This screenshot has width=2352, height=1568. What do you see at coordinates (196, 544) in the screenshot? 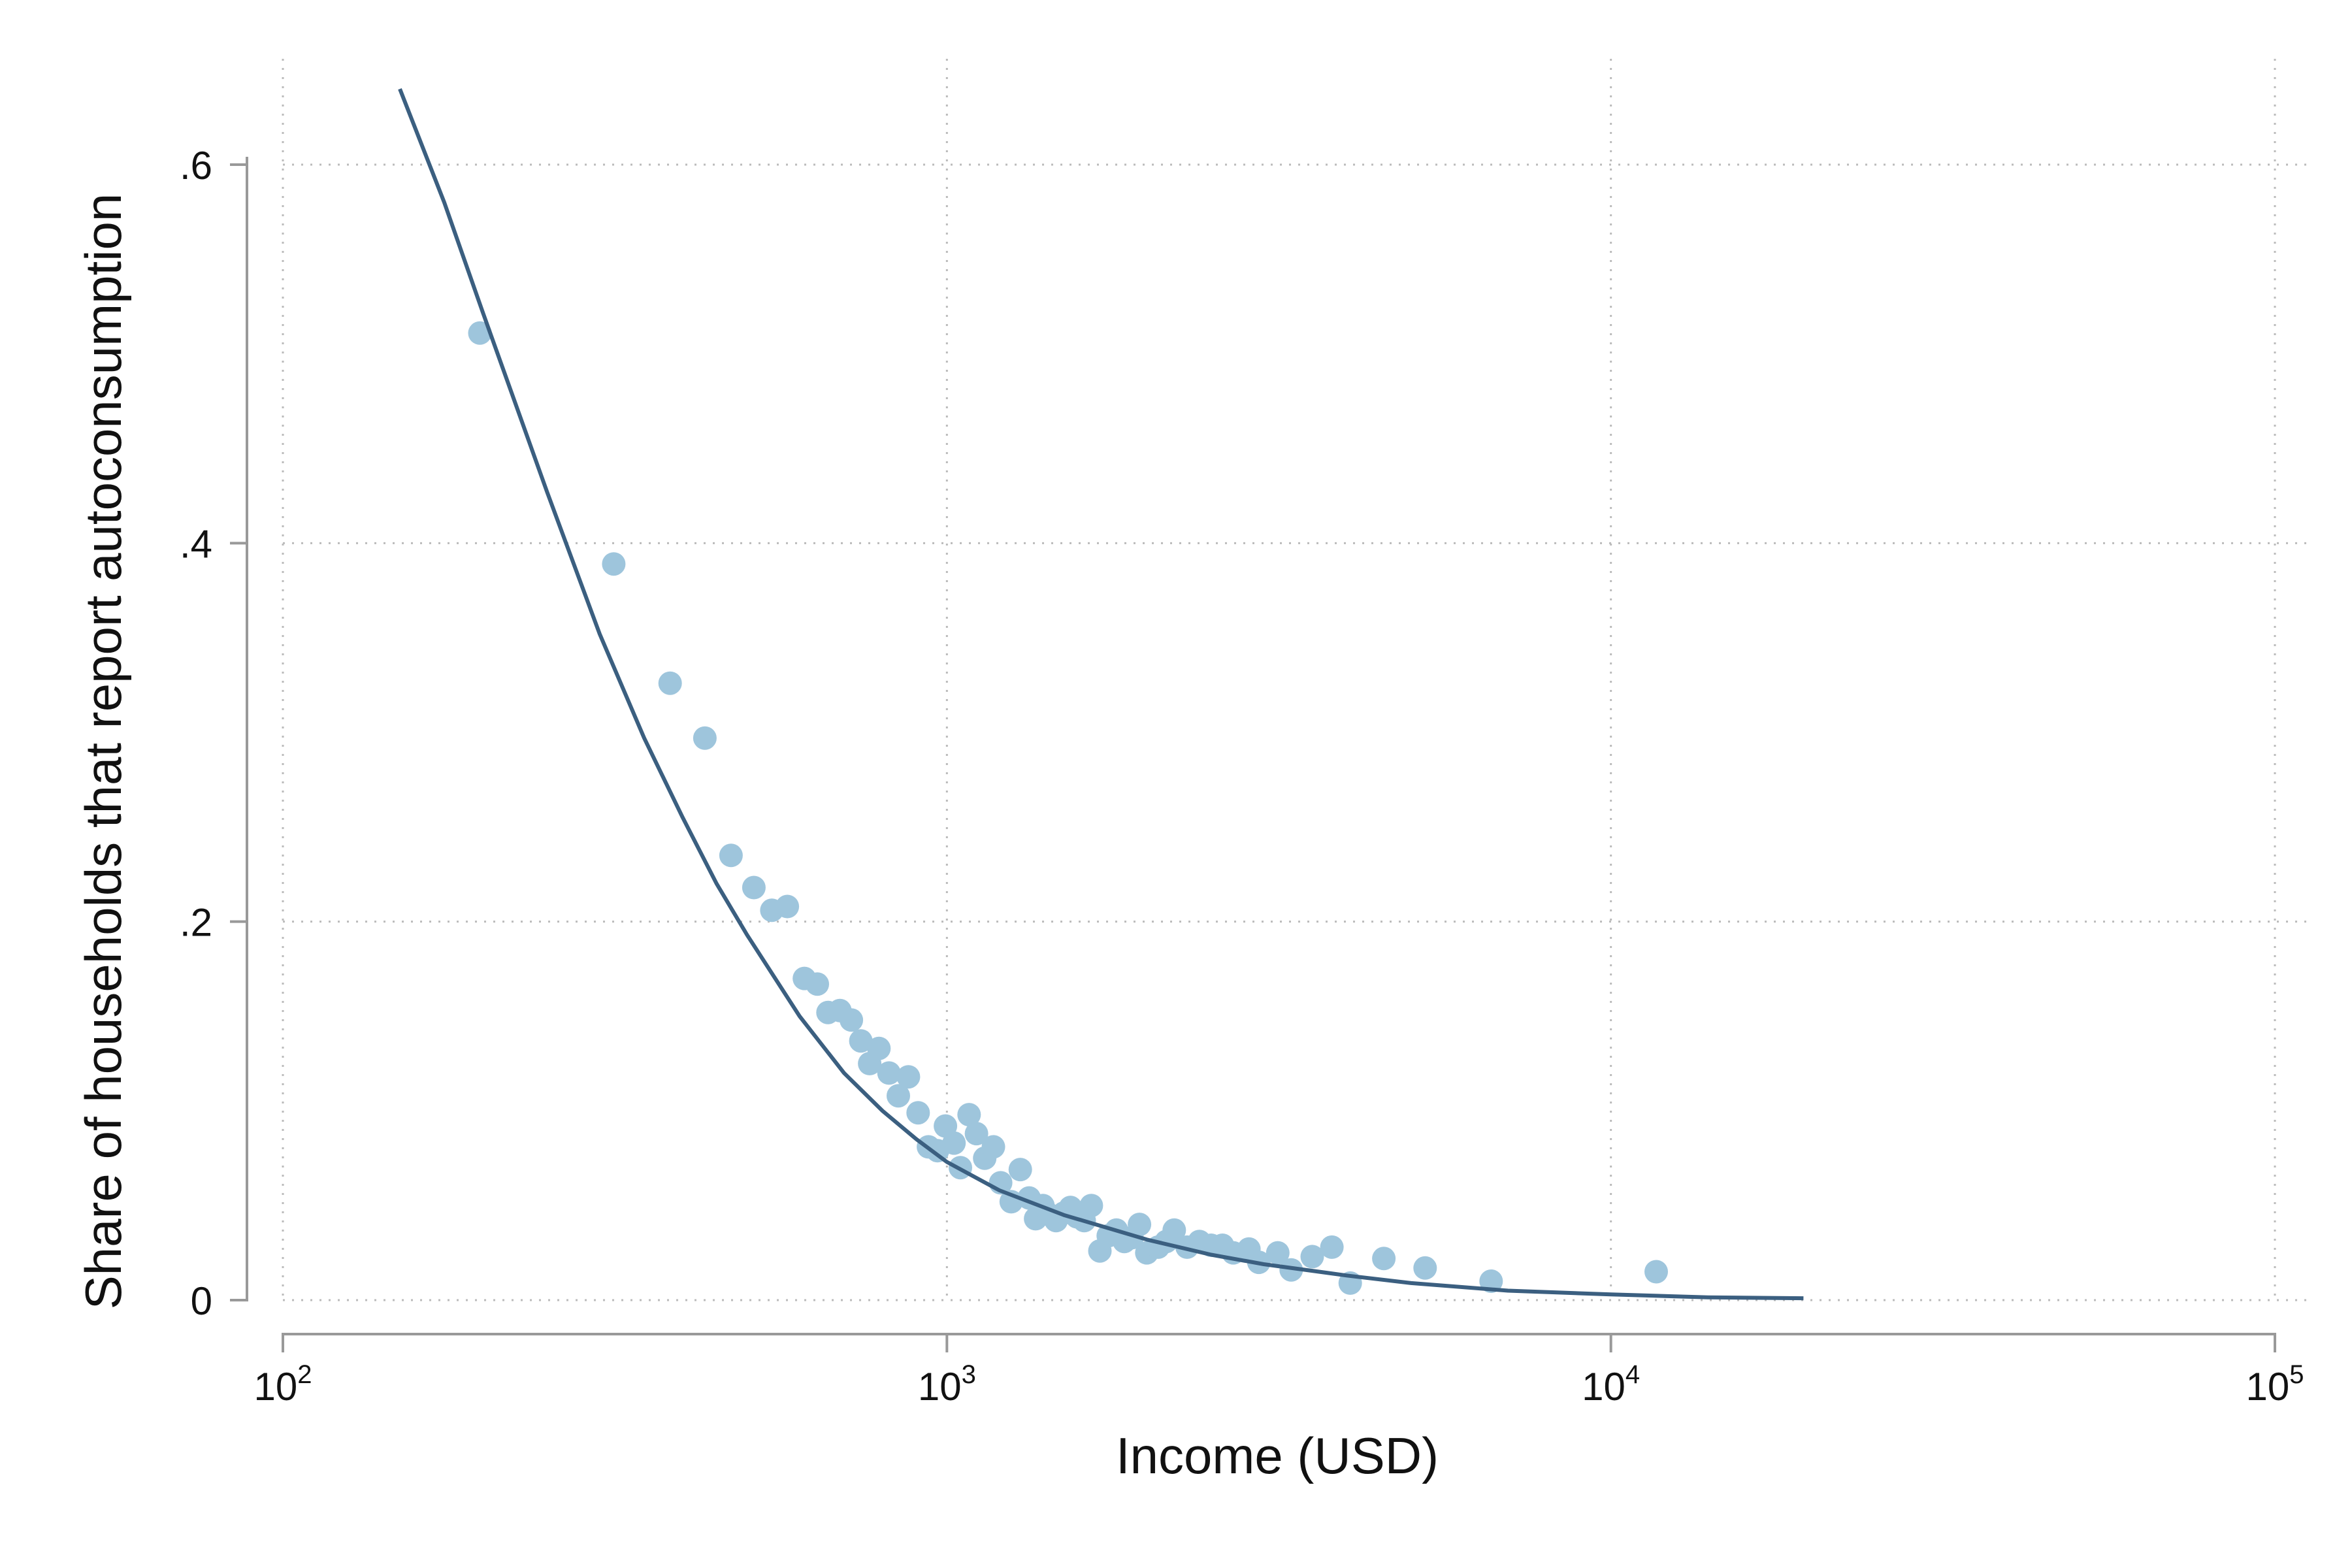
I see `y-tick-label: .4` at bounding box center [196, 544].